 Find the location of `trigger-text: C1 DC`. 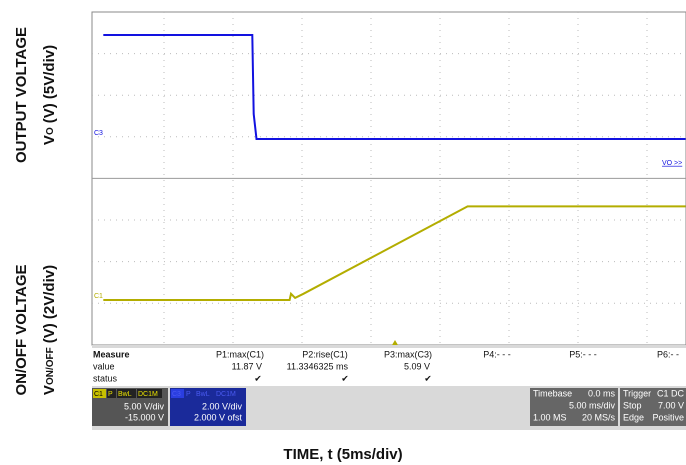

trigger-text: C1 DC is located at coordinates (671, 393).